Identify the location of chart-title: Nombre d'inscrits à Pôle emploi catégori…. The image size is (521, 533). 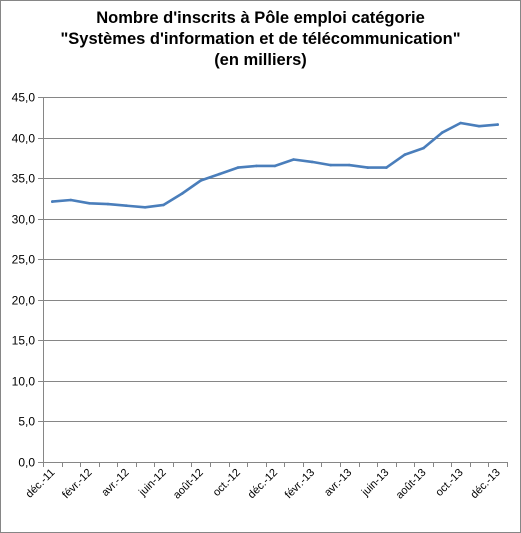
(260, 39).